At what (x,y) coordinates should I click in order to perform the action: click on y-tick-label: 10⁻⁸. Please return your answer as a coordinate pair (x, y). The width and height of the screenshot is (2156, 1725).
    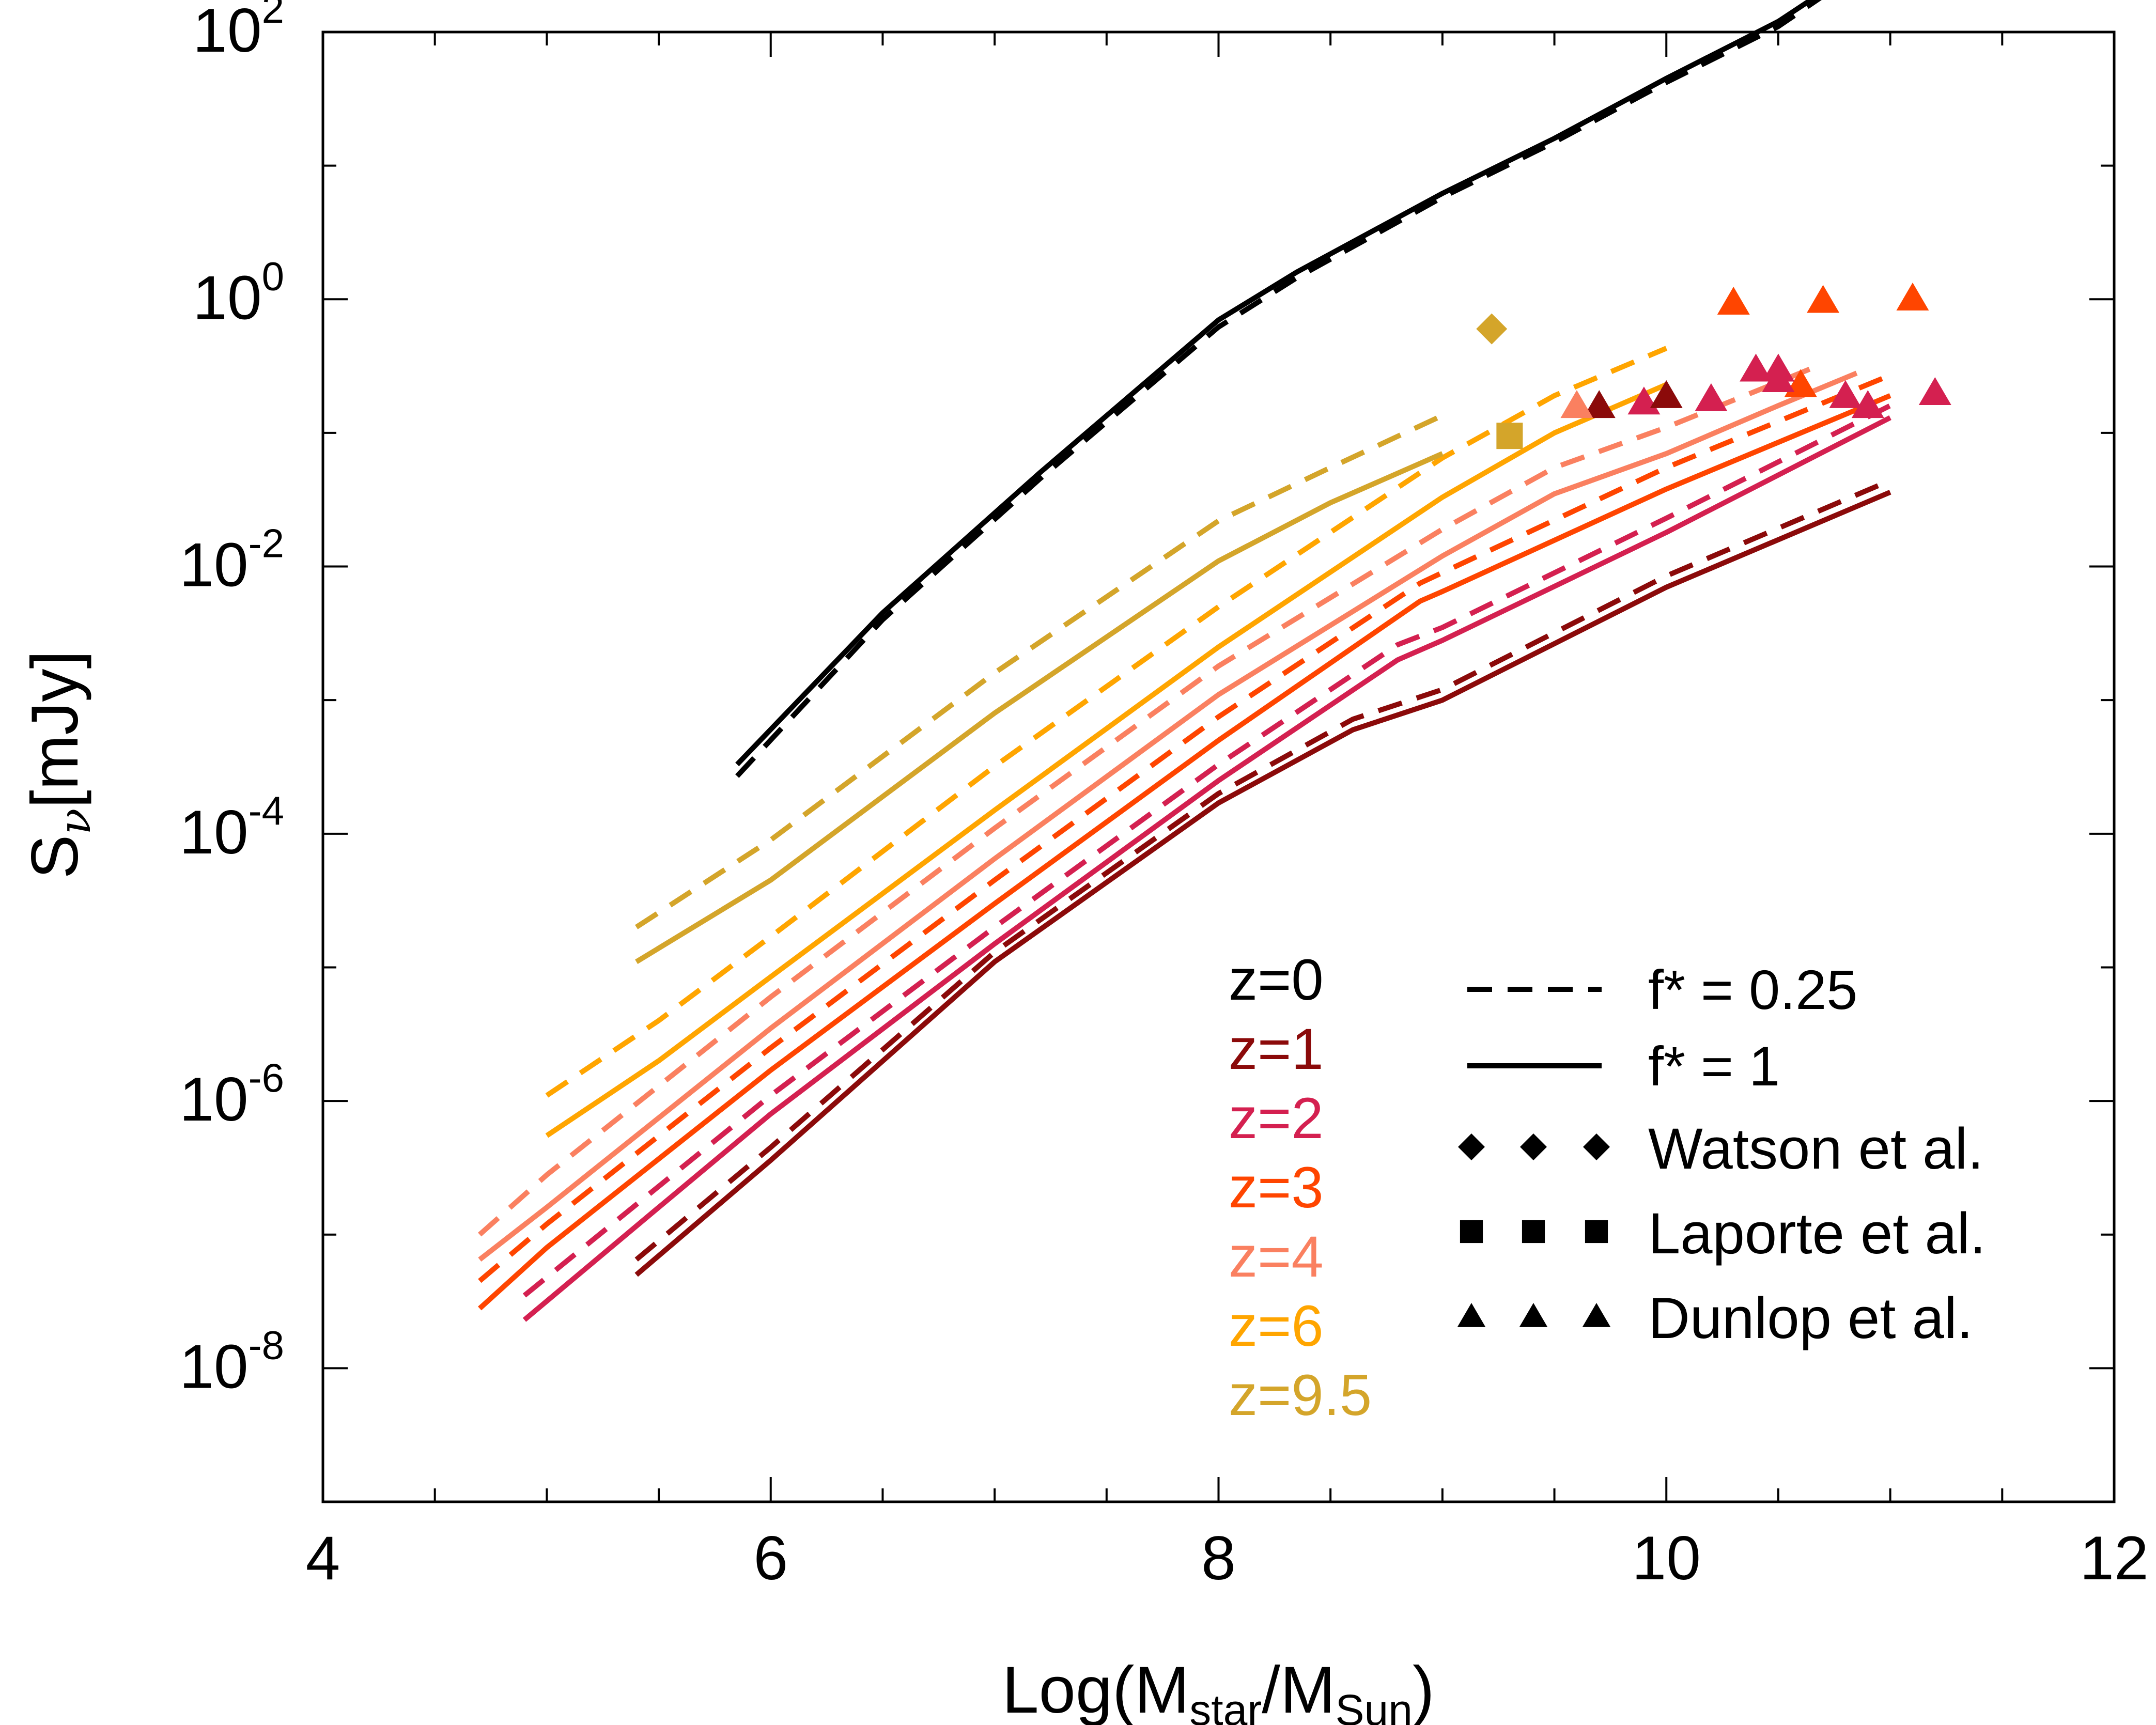
    Looking at the image, I should click on (231, 1361).